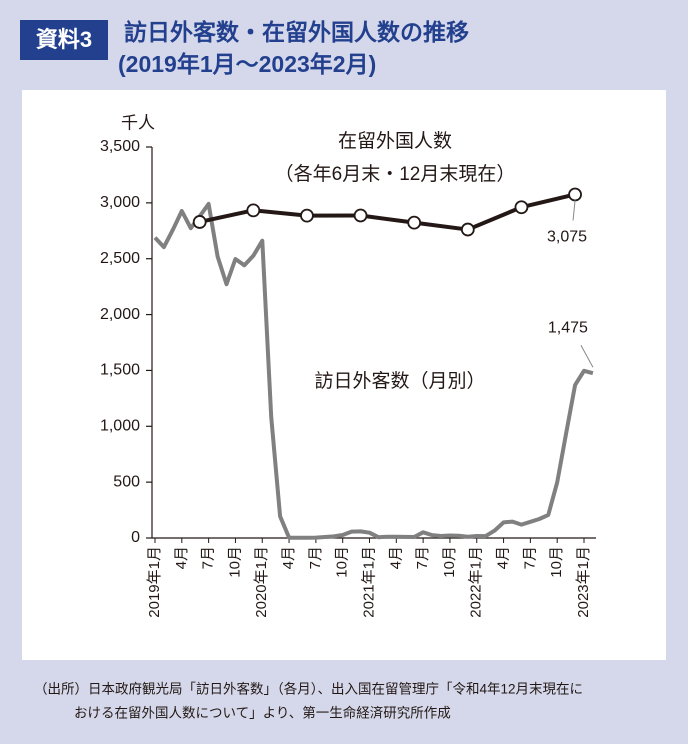 This screenshot has height=744, width=688. Describe the element at coordinates (568, 327) in the screenshot. I see `value-label: 1,475` at that location.